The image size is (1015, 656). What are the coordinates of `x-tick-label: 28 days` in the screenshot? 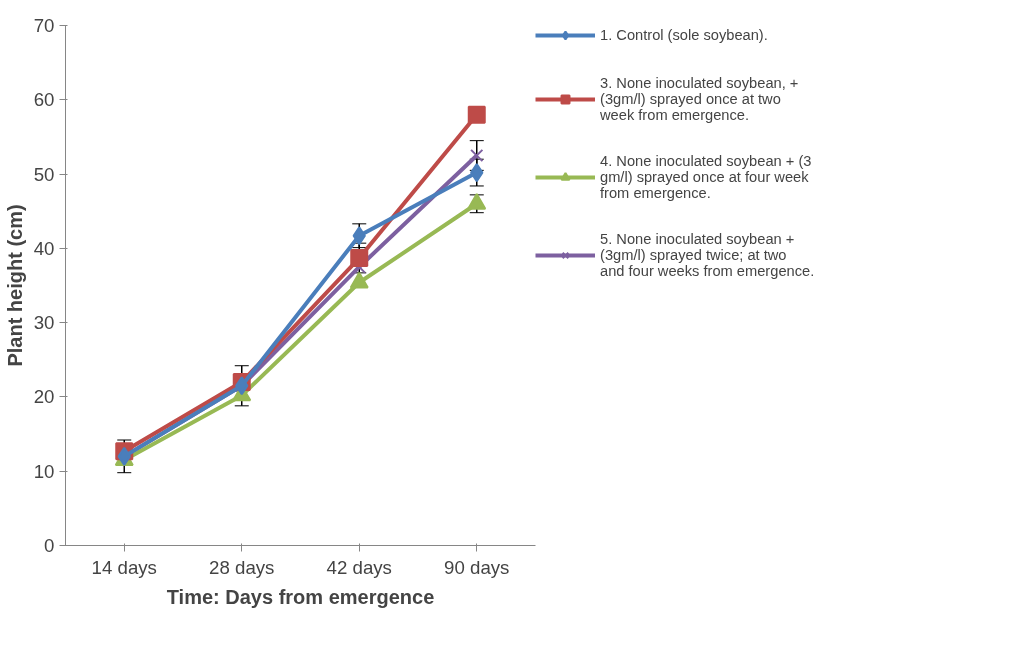 It's located at (242, 567).